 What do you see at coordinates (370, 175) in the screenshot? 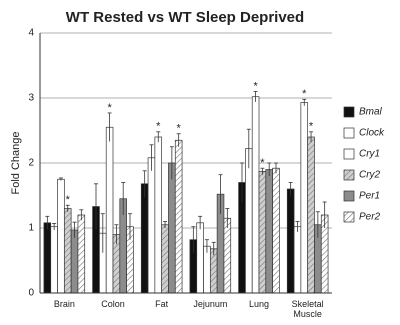
I see `legend-label: Cry2` at bounding box center [370, 175].